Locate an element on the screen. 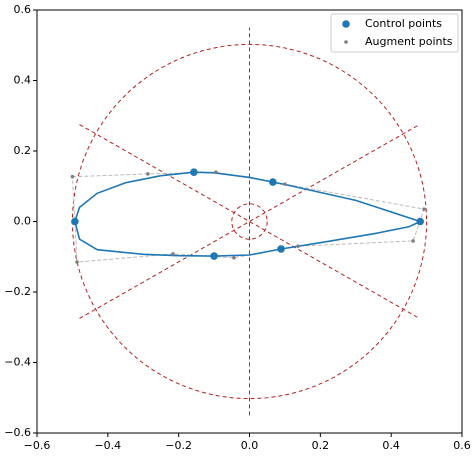 The width and height of the screenshot is (474, 458). y-tick-label: 0.6 is located at coordinates (23, 9).